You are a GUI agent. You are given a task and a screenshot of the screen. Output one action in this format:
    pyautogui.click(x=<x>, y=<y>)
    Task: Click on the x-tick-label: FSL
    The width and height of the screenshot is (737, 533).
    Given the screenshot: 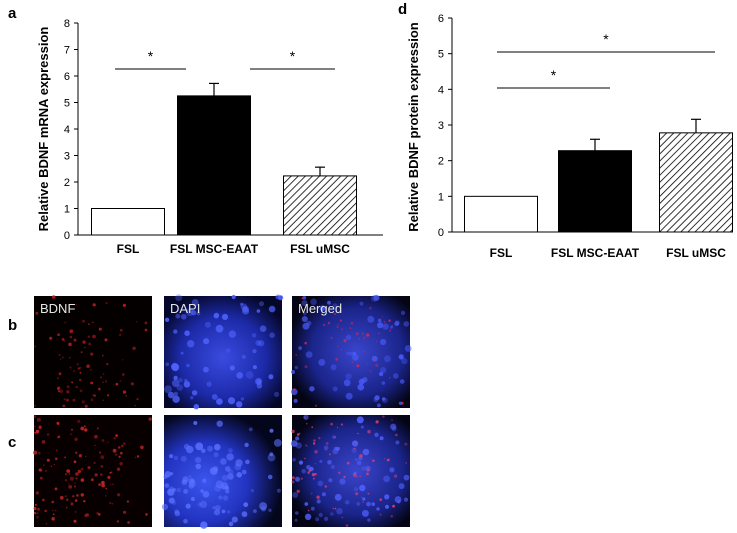 What is the action you would take?
    pyautogui.click(x=128, y=249)
    